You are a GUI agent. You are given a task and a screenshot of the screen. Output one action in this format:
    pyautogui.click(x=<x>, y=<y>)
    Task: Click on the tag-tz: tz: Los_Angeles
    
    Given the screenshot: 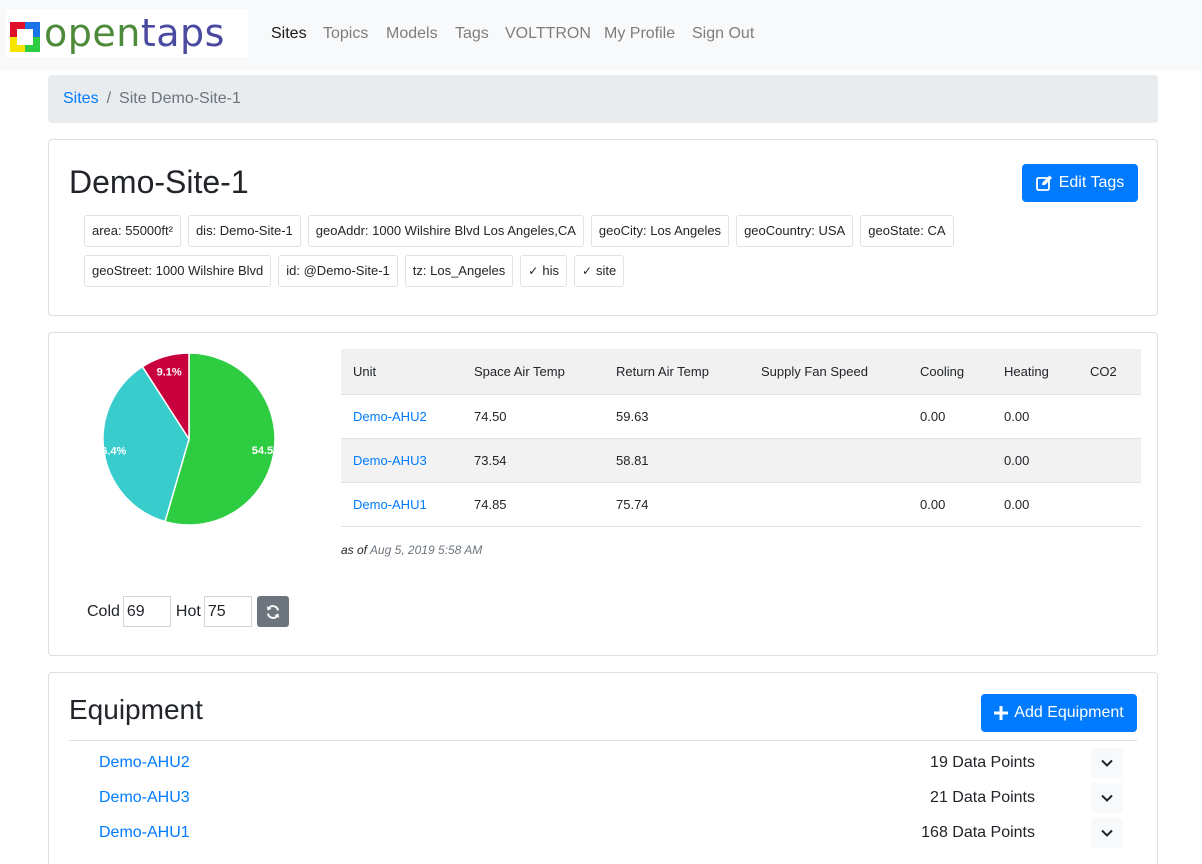 What is the action you would take?
    pyautogui.click(x=459, y=271)
    